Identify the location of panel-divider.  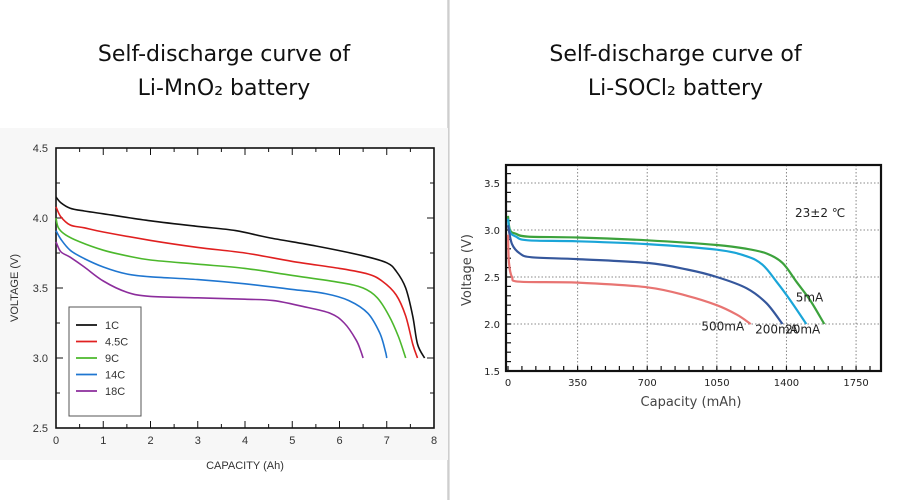
(448, 250).